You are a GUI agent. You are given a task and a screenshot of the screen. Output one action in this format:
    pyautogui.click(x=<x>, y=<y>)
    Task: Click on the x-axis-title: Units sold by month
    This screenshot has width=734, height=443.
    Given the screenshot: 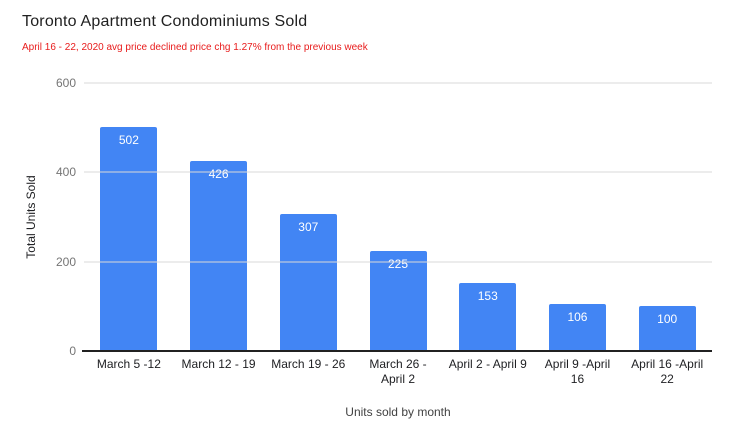 What is the action you would take?
    pyautogui.click(x=398, y=412)
    